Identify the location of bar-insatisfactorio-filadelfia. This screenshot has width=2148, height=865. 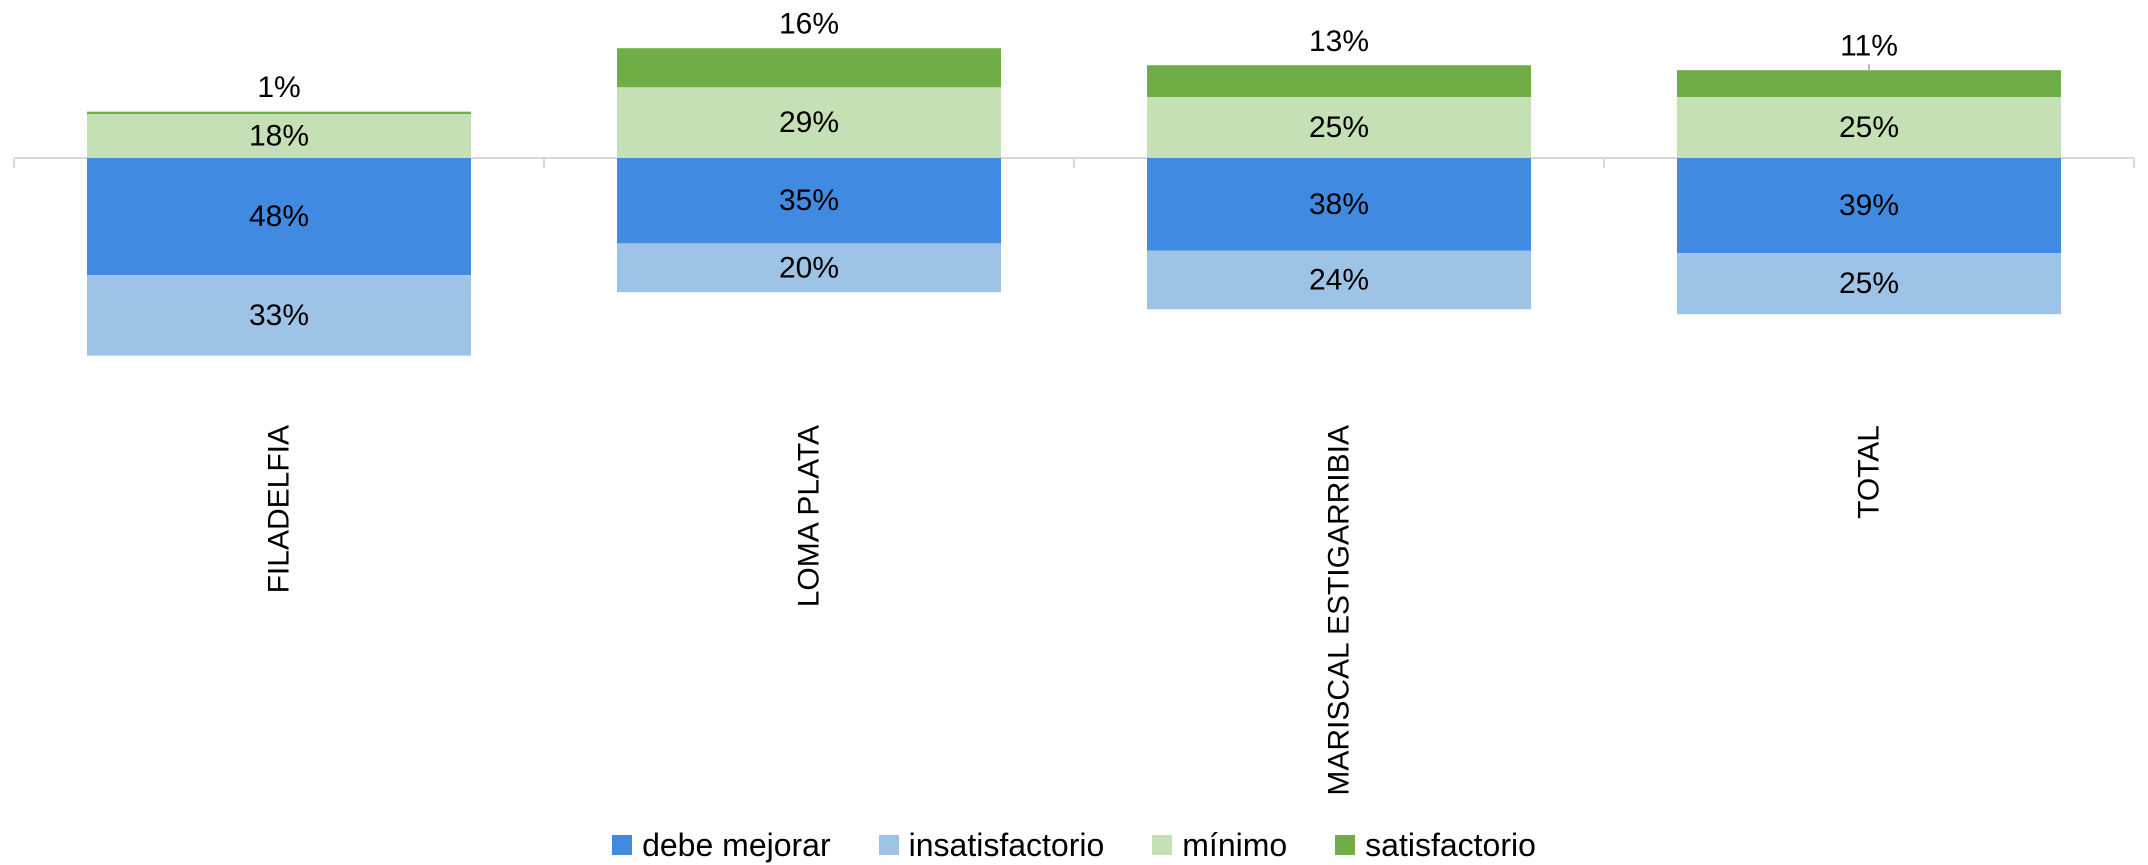
(279, 315).